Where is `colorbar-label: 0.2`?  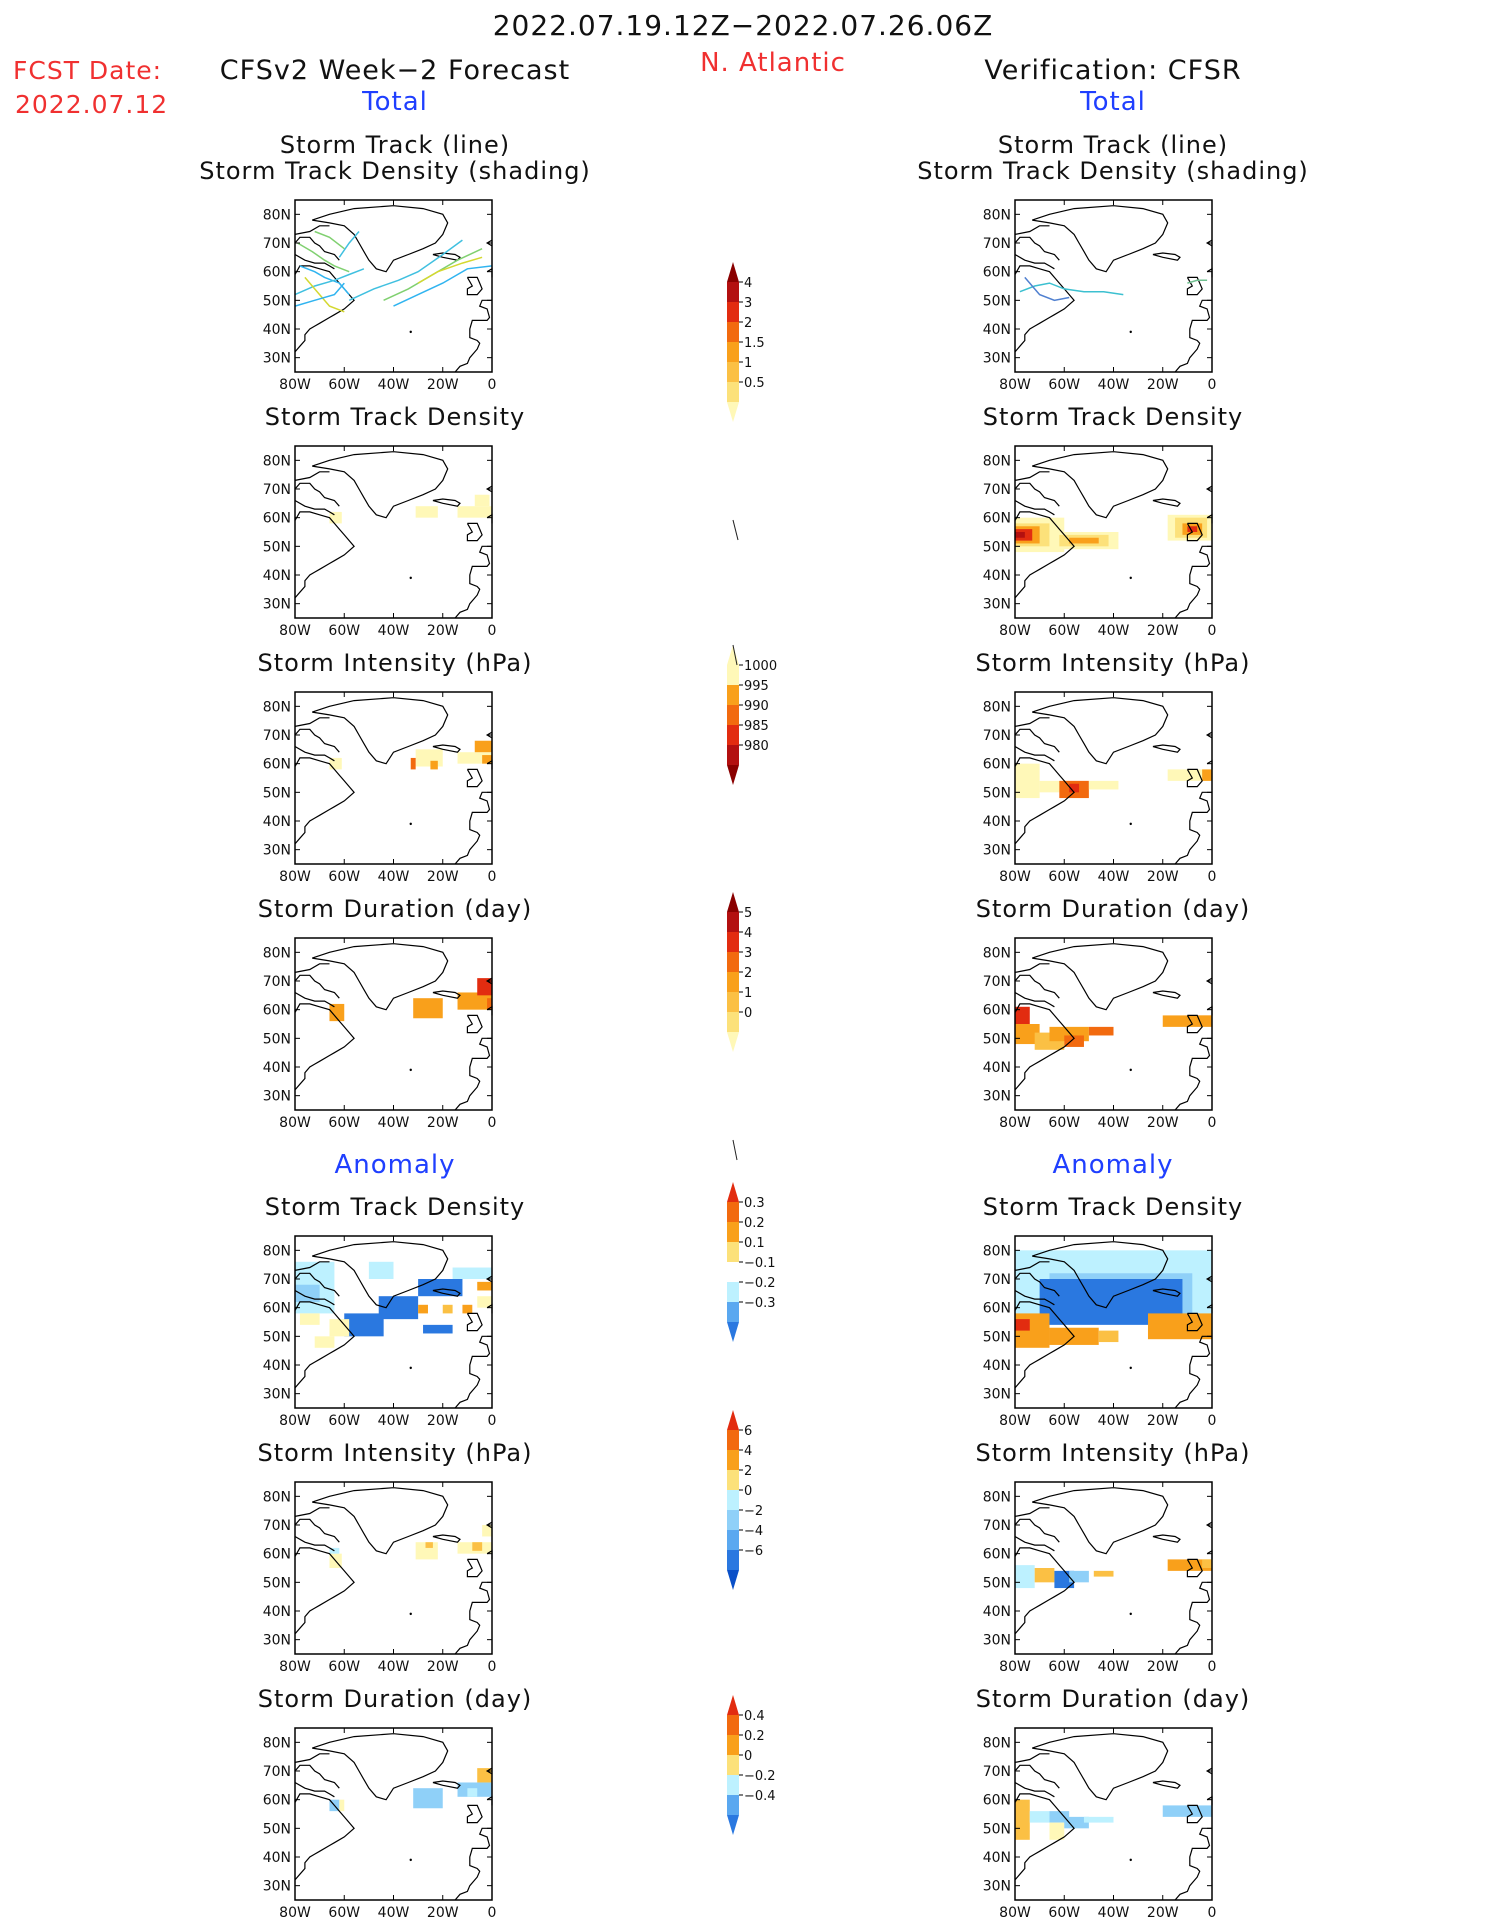
colorbar-label: 0.2 is located at coordinates (754, 1736).